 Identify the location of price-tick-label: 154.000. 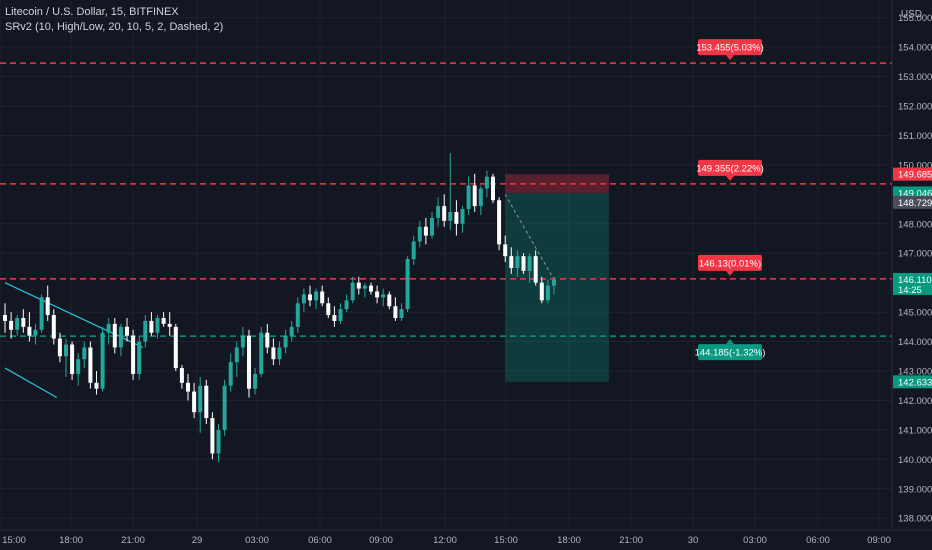
(915, 48).